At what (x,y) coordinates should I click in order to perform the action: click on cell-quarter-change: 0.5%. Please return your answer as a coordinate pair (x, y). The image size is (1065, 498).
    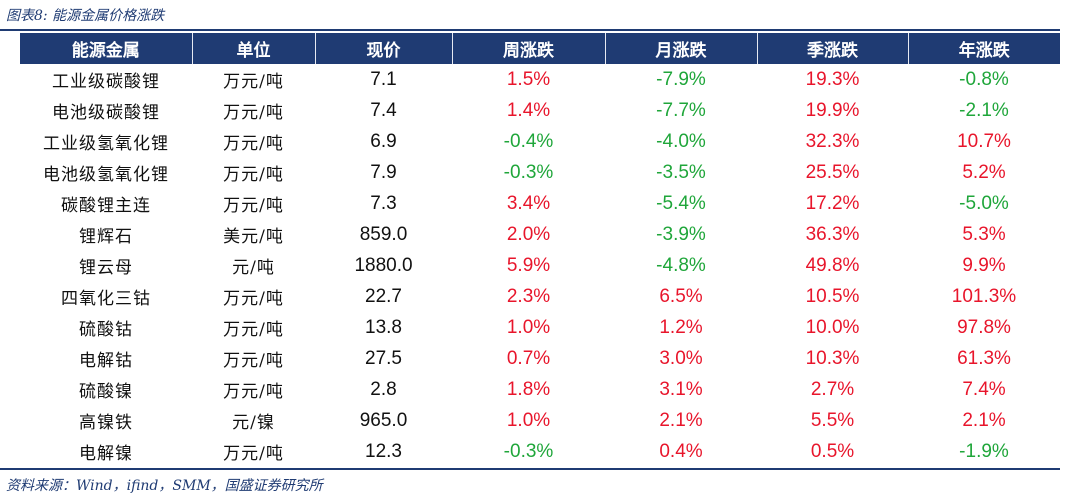
    Looking at the image, I should click on (832, 451).